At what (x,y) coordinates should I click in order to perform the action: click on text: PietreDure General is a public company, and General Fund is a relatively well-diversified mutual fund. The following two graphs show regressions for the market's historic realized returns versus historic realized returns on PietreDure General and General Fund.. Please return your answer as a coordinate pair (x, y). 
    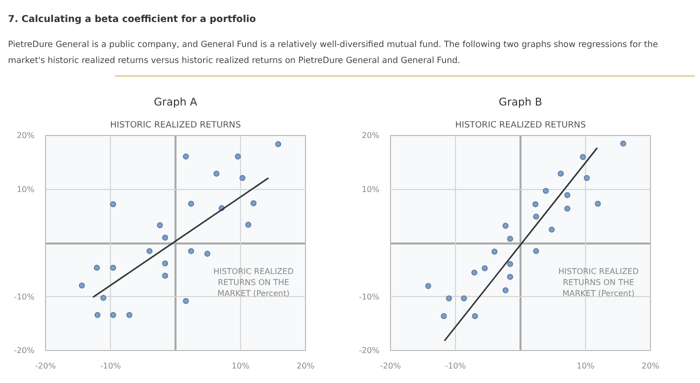
    Looking at the image, I should click on (333, 53).